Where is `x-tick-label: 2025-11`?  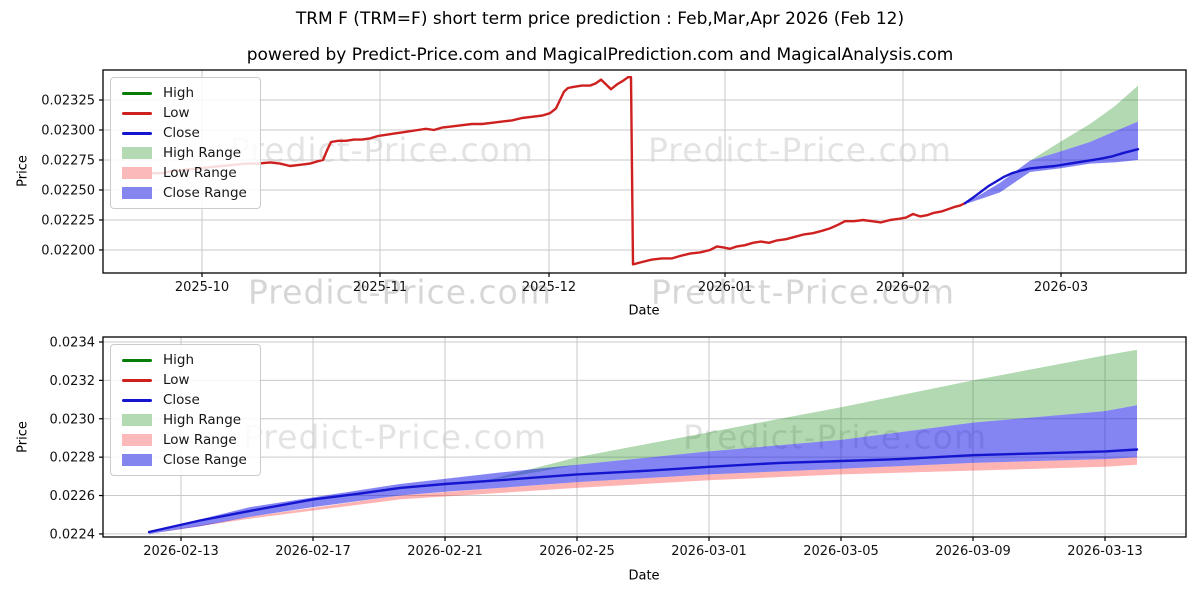 x-tick-label: 2025-11 is located at coordinates (380, 287).